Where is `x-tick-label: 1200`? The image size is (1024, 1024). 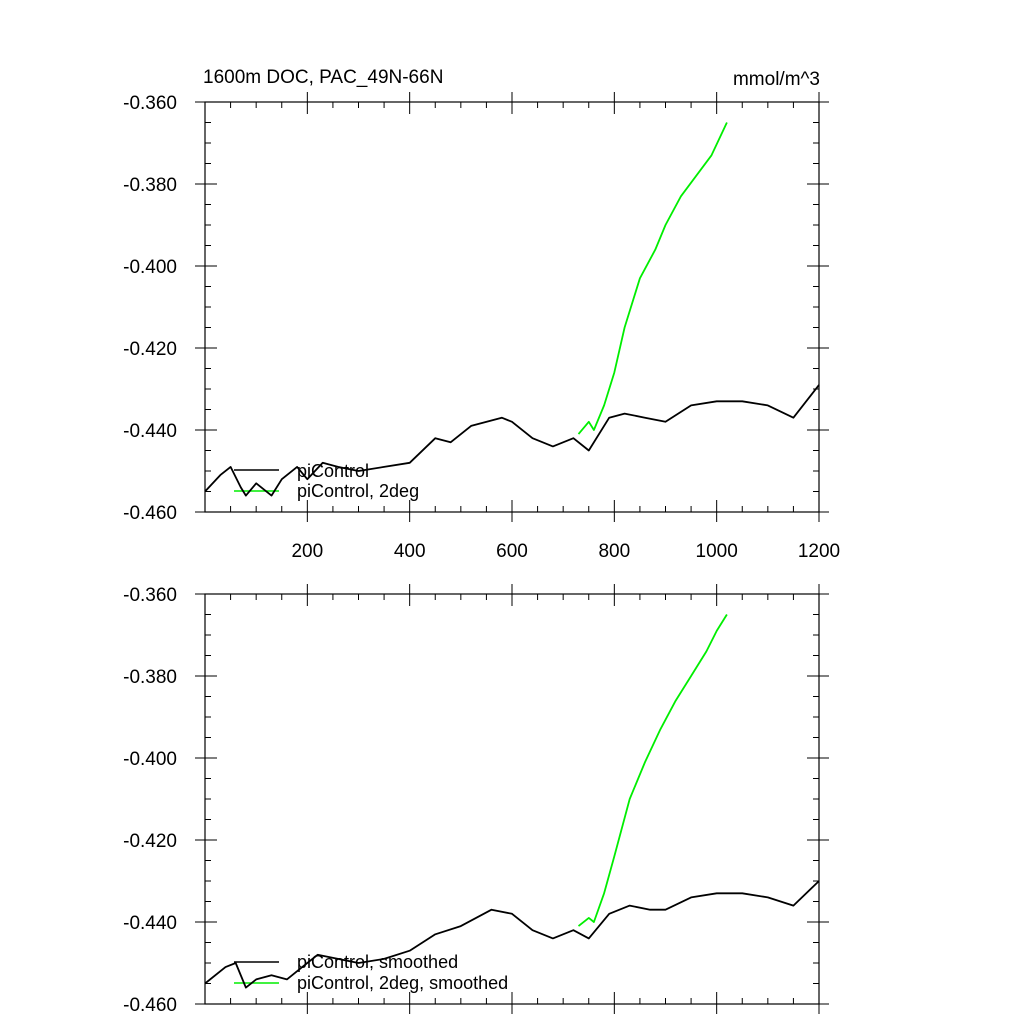
x-tick-label: 1200 is located at coordinates (819, 551).